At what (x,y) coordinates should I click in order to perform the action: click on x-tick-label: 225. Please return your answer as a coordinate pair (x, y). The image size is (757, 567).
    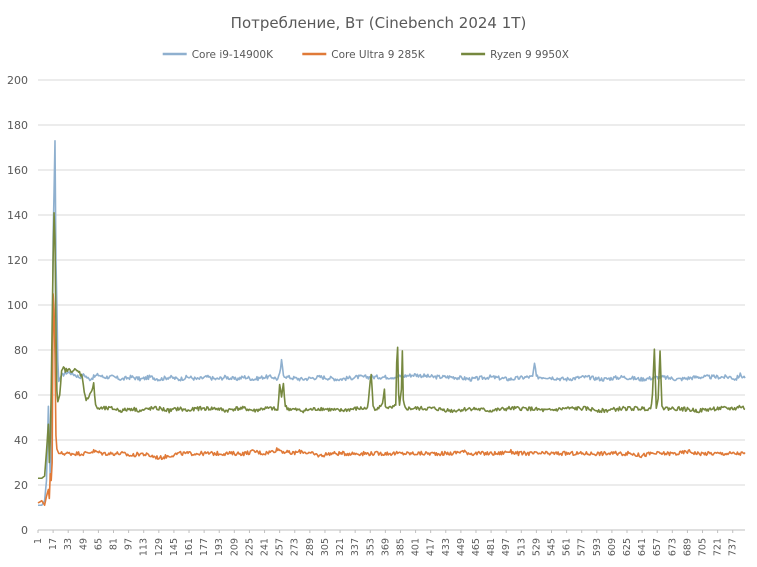
    Looking at the image, I should click on (249, 547).